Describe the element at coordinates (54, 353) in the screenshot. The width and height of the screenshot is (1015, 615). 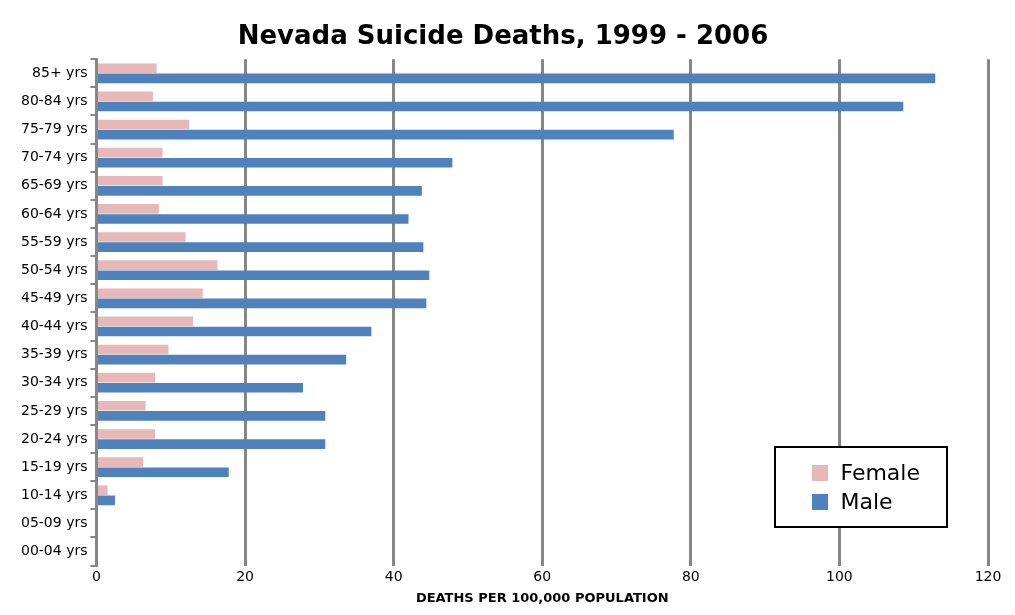
I see `y-tick-label: 35-39 yrs` at that location.